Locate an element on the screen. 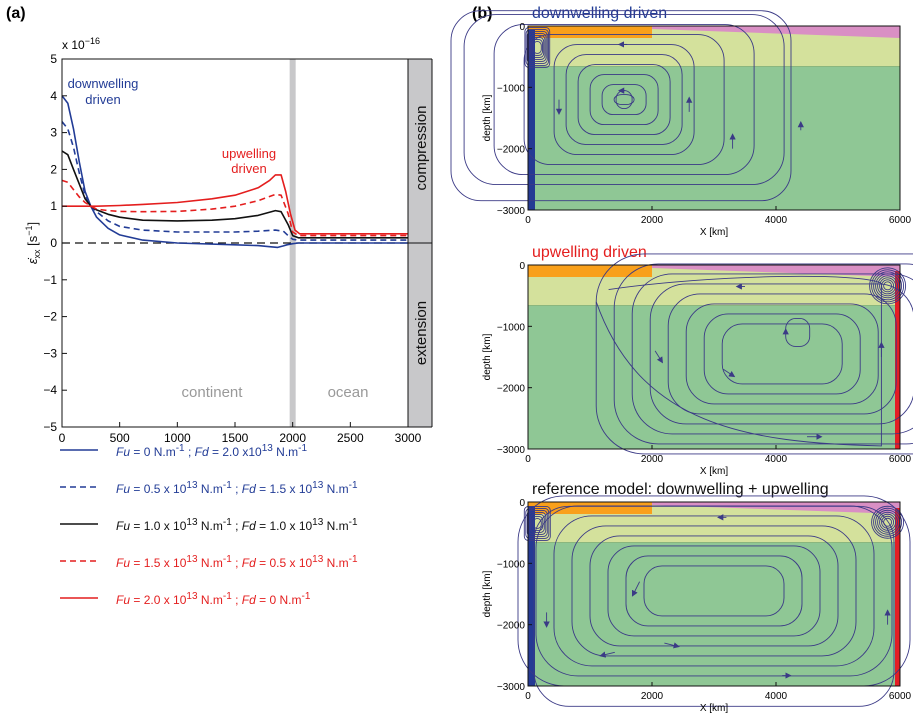  y-tick-label: −5 is located at coordinates (50, 427).